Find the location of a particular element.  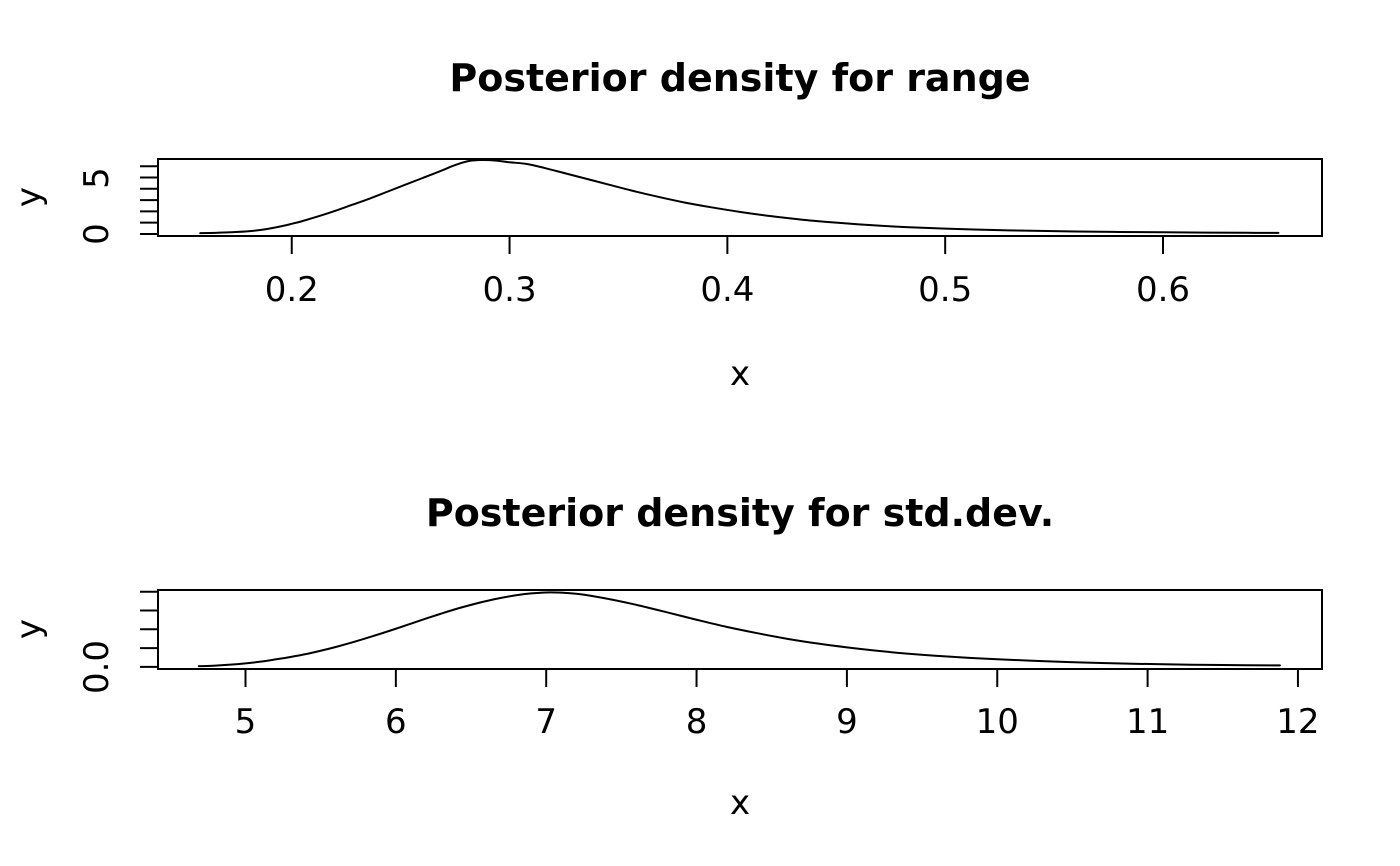

x-tick-label: 7 is located at coordinates (546, 722).